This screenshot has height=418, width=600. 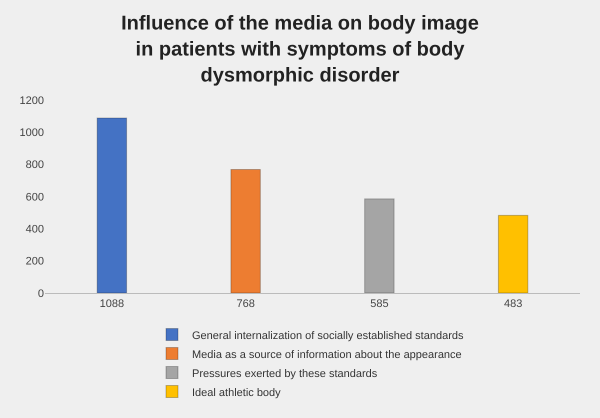 I want to click on y-tick-label: 600, so click(x=35, y=197).